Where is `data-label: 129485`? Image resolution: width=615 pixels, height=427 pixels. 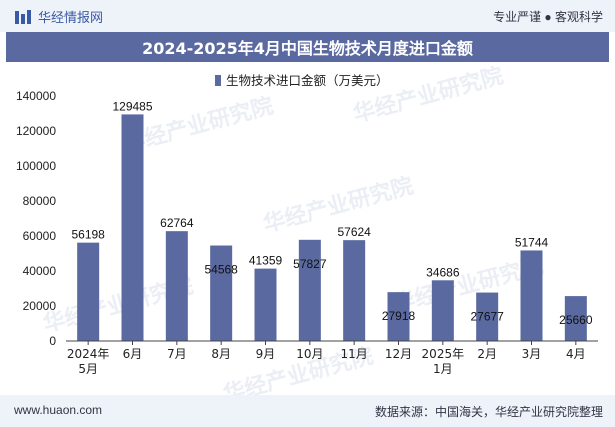
data-label: 129485 is located at coordinates (132, 106).